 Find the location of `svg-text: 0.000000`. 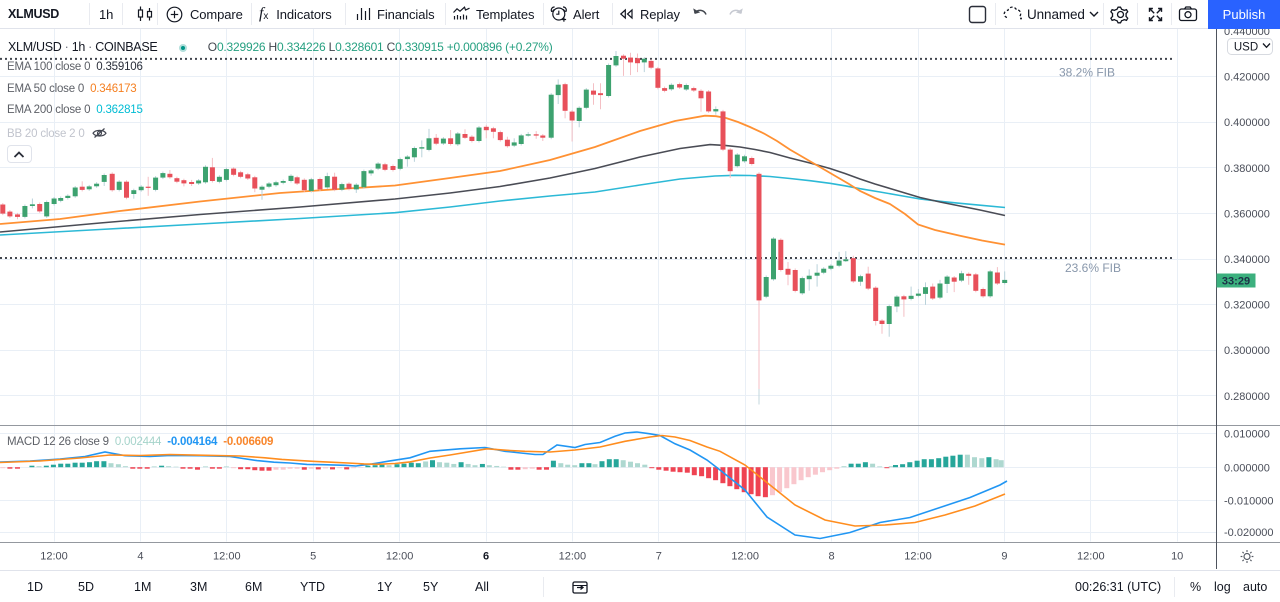

svg-text: 0.000000 is located at coordinates (1247, 468).